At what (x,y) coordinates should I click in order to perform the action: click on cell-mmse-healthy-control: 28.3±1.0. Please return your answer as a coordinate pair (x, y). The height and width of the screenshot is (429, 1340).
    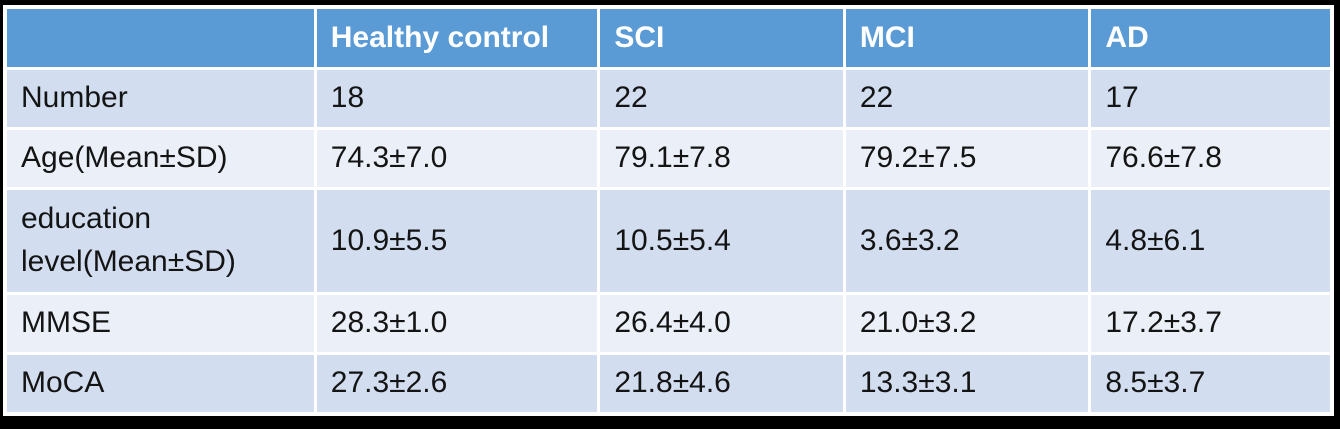
    Looking at the image, I should click on (457, 323).